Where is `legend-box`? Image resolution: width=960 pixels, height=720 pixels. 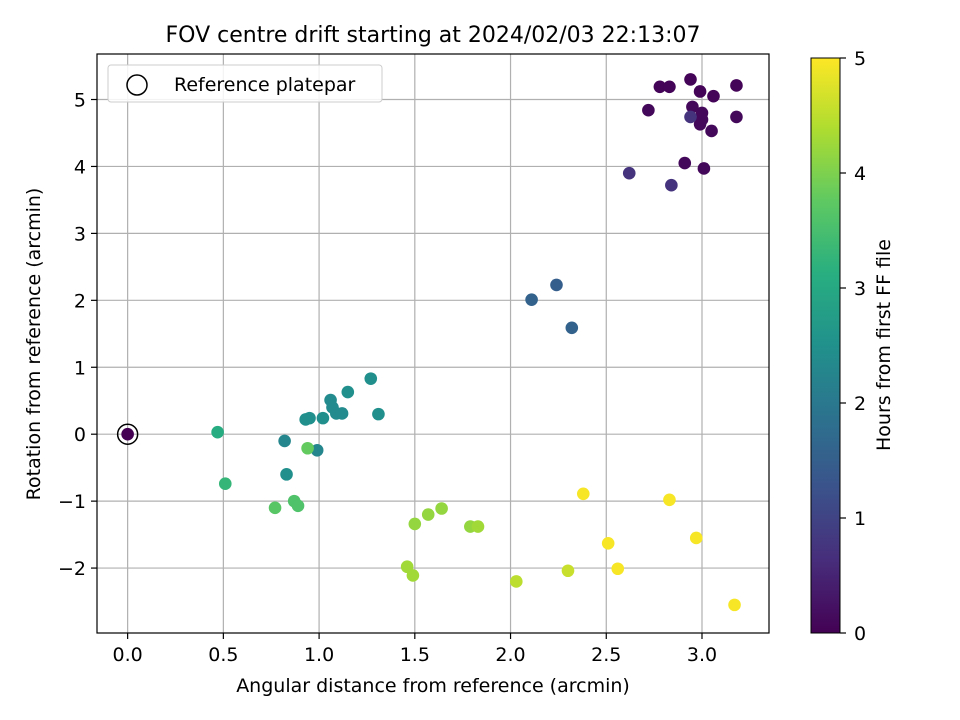 legend-box is located at coordinates (245, 83).